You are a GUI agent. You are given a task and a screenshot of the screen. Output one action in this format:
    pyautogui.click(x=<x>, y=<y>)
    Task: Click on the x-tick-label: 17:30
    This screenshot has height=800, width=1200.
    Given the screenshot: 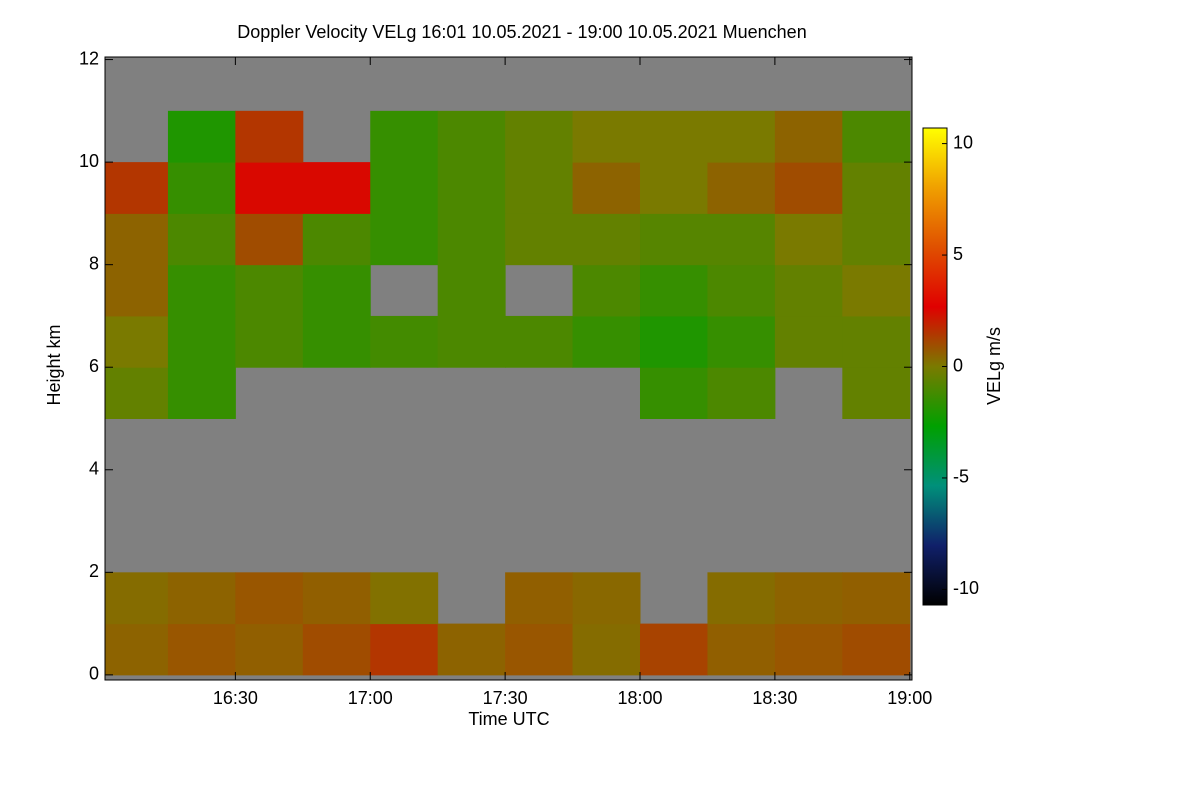 What is the action you would take?
    pyautogui.click(x=505, y=698)
    